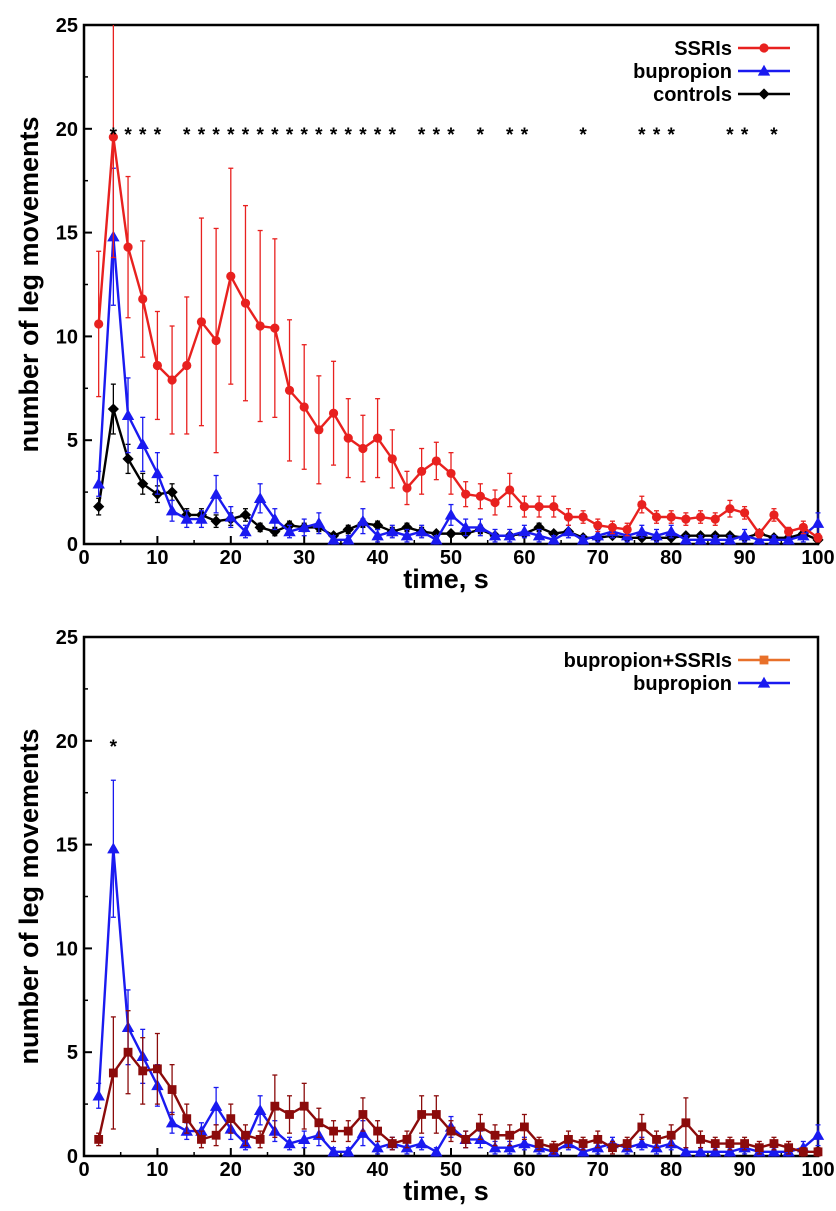  Describe the element at coordinates (524, 1170) in the screenshot. I see `x-tick-label: 60` at that location.